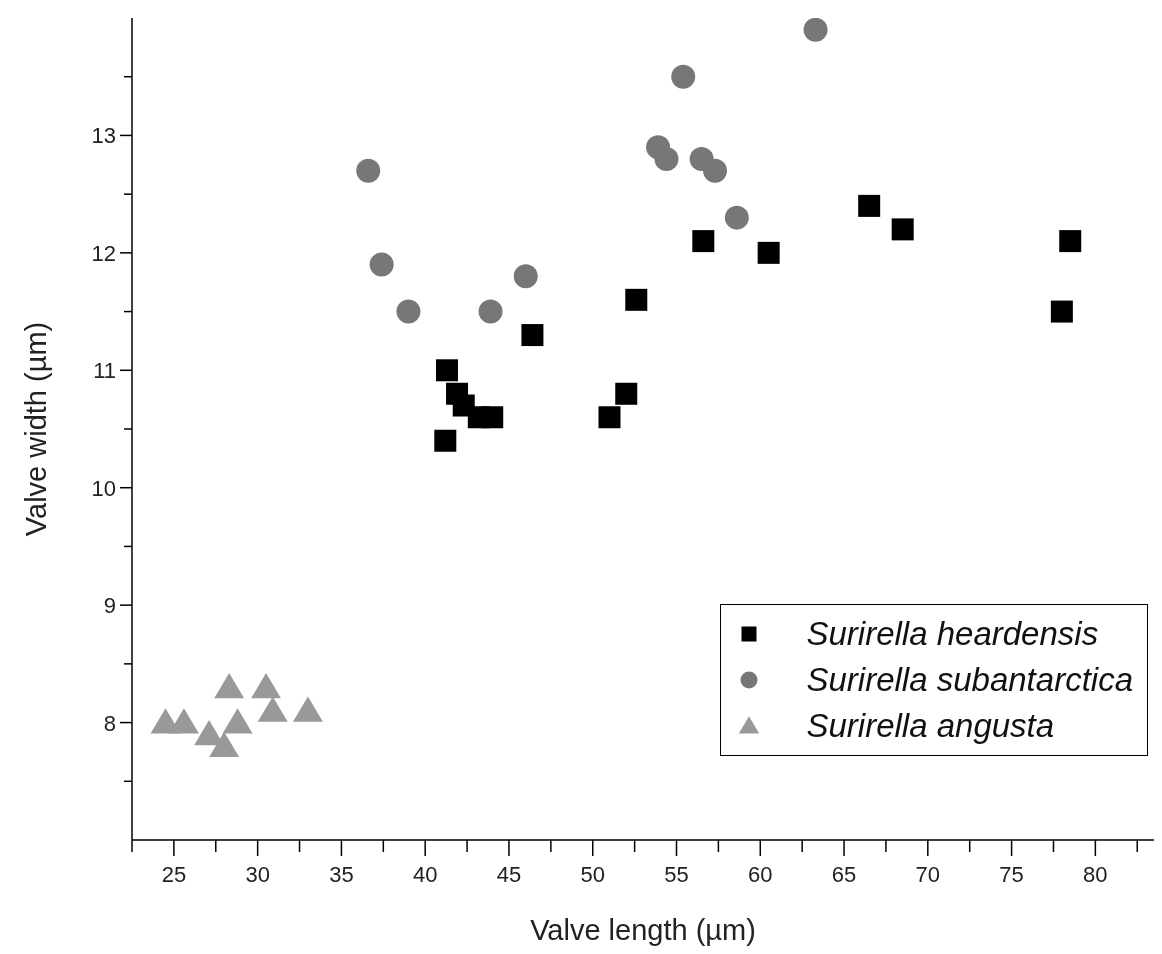 The width and height of the screenshot is (1162, 954). I want to click on x-tick-label: 60, so click(760, 874).